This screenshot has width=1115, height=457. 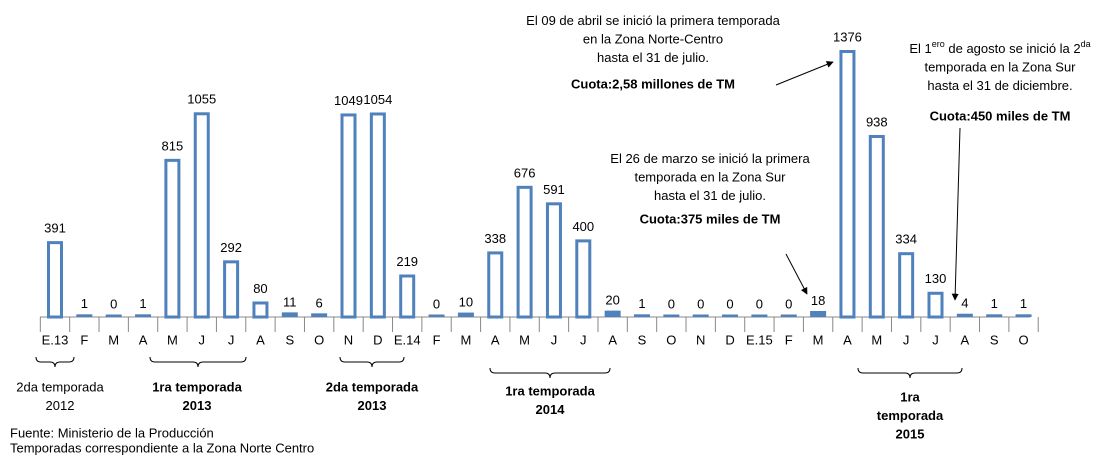 What do you see at coordinates (348, 339) in the screenshot?
I see `x-tick-label: N` at bounding box center [348, 339].